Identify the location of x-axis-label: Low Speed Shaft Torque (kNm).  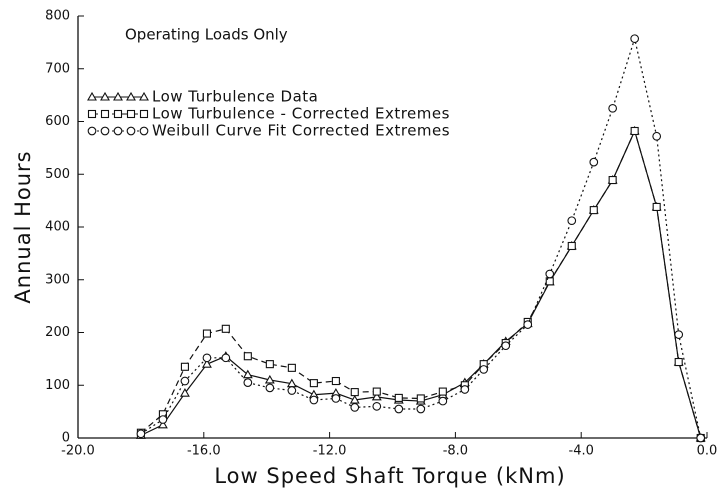
(389, 476).